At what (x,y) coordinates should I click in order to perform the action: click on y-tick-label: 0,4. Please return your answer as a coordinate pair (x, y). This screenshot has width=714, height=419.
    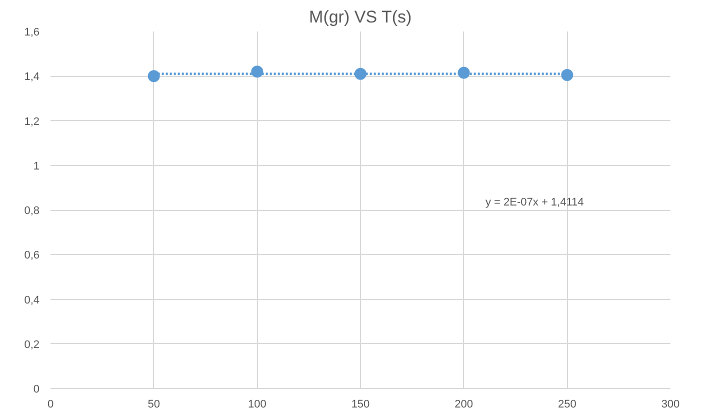
    Looking at the image, I should click on (32, 300).